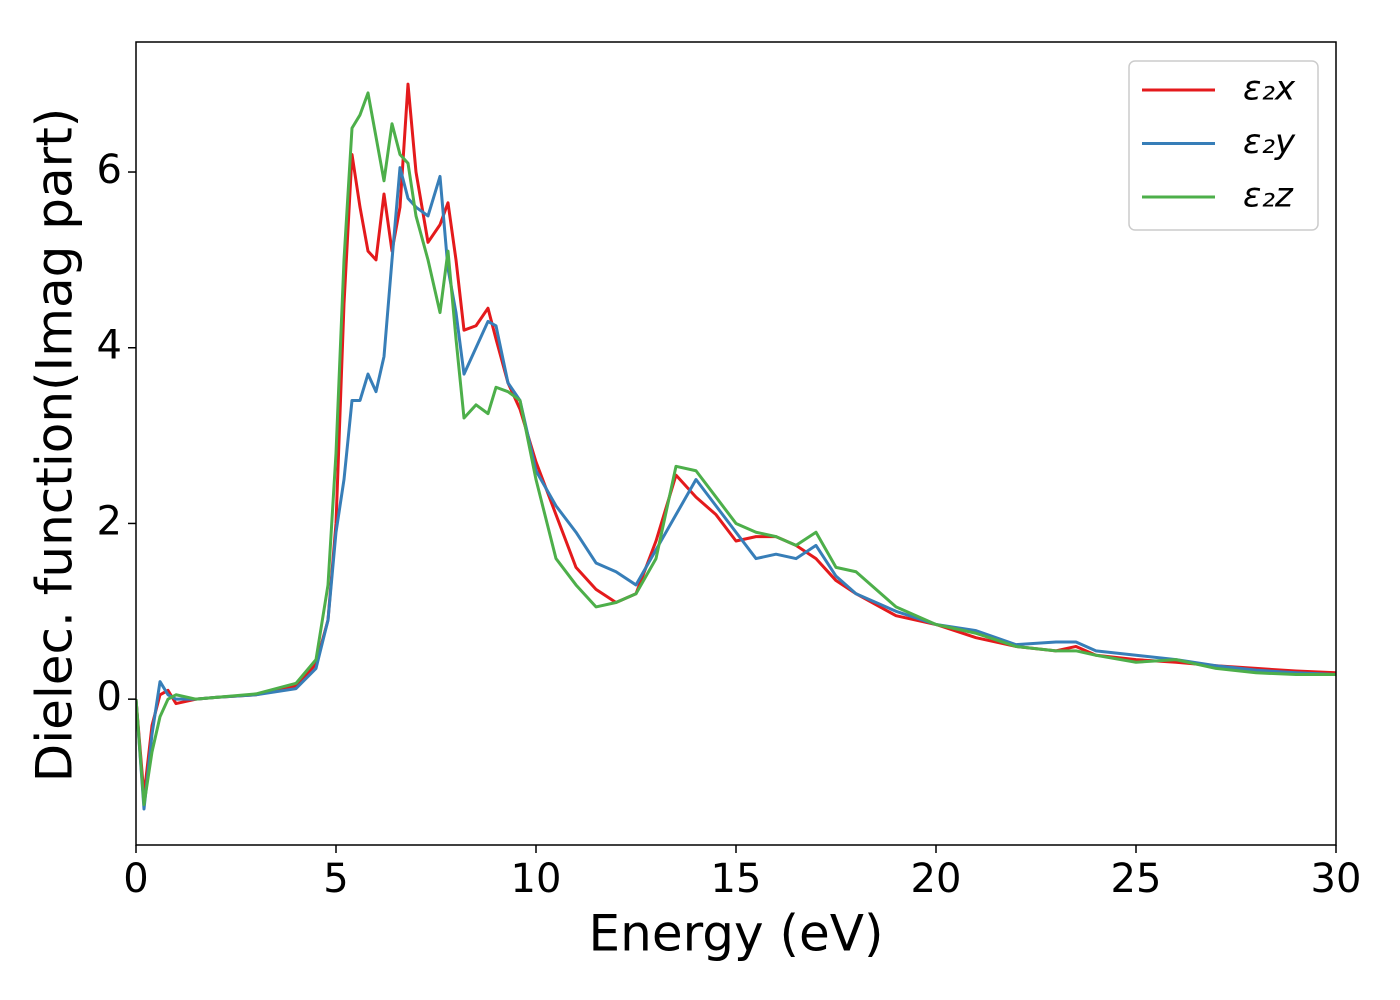 This screenshot has height=1000, width=1400. Describe the element at coordinates (1336, 879) in the screenshot. I see `x-tick-label: 30` at that location.